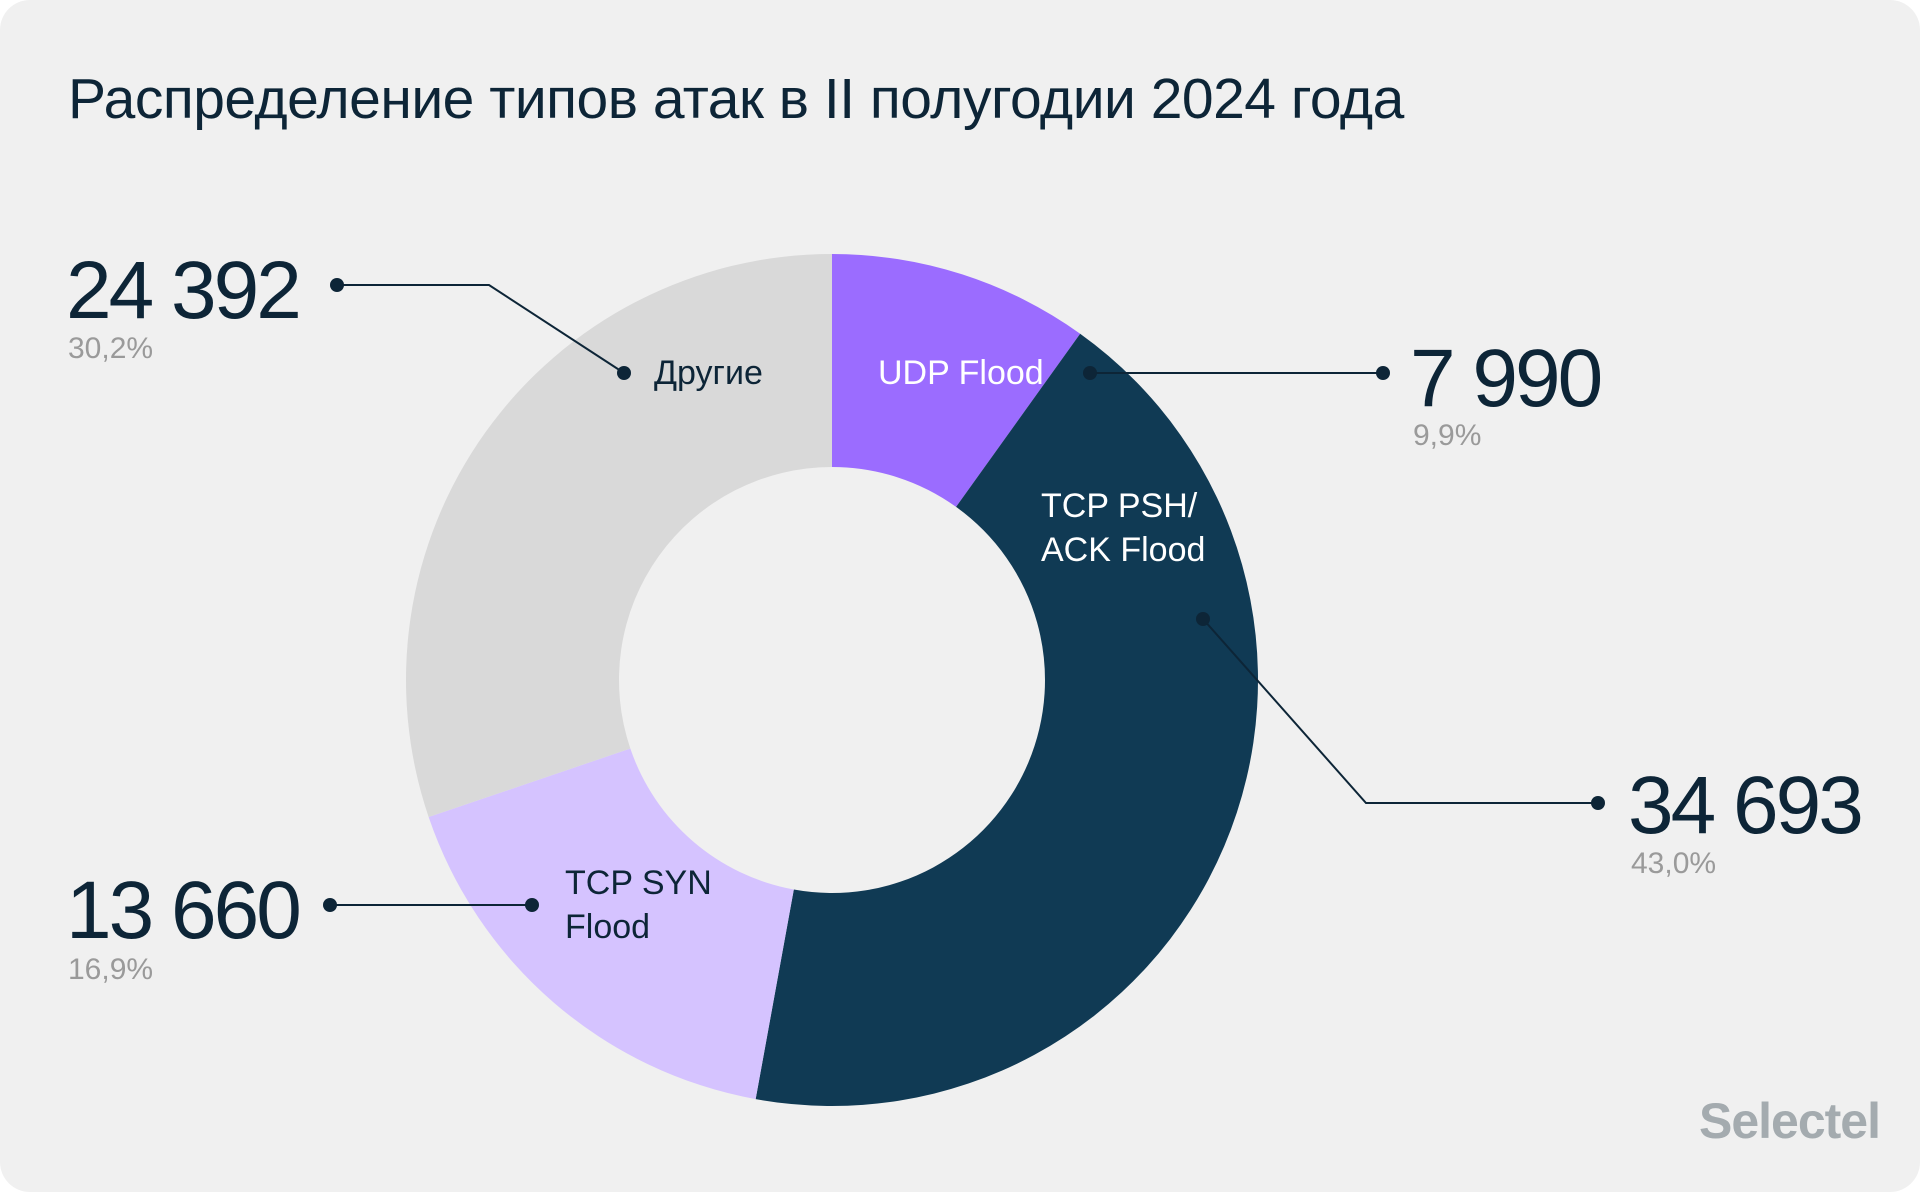 The height and width of the screenshot is (1192, 1920). What do you see at coordinates (110, 969) in the screenshot?
I see `data-label-percent-3: 16,9%` at bounding box center [110, 969].